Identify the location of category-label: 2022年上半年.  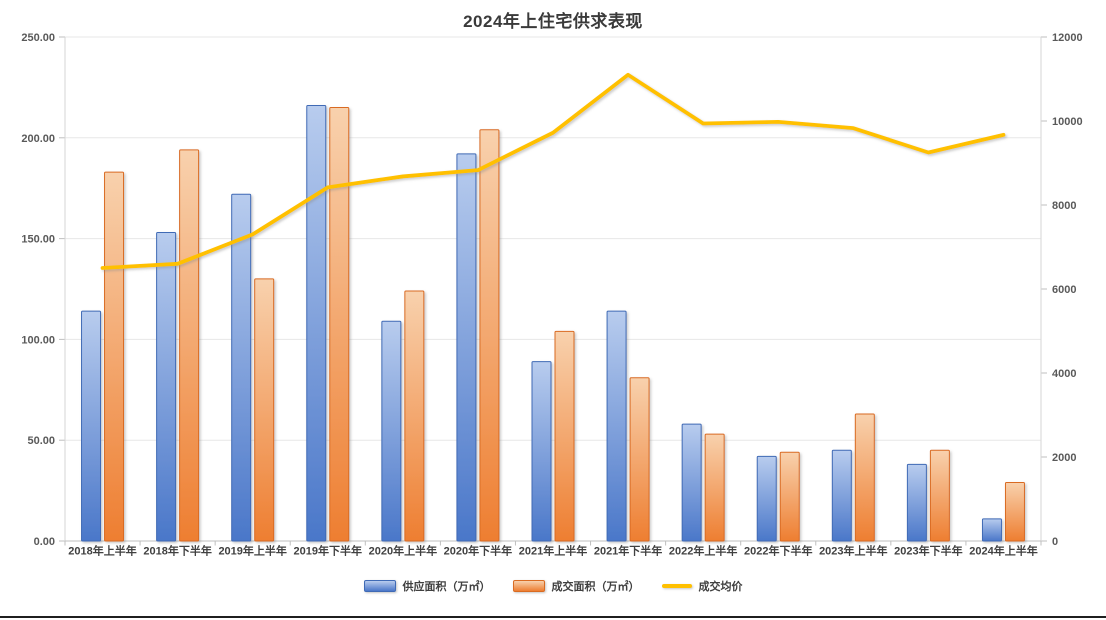
(703, 551).